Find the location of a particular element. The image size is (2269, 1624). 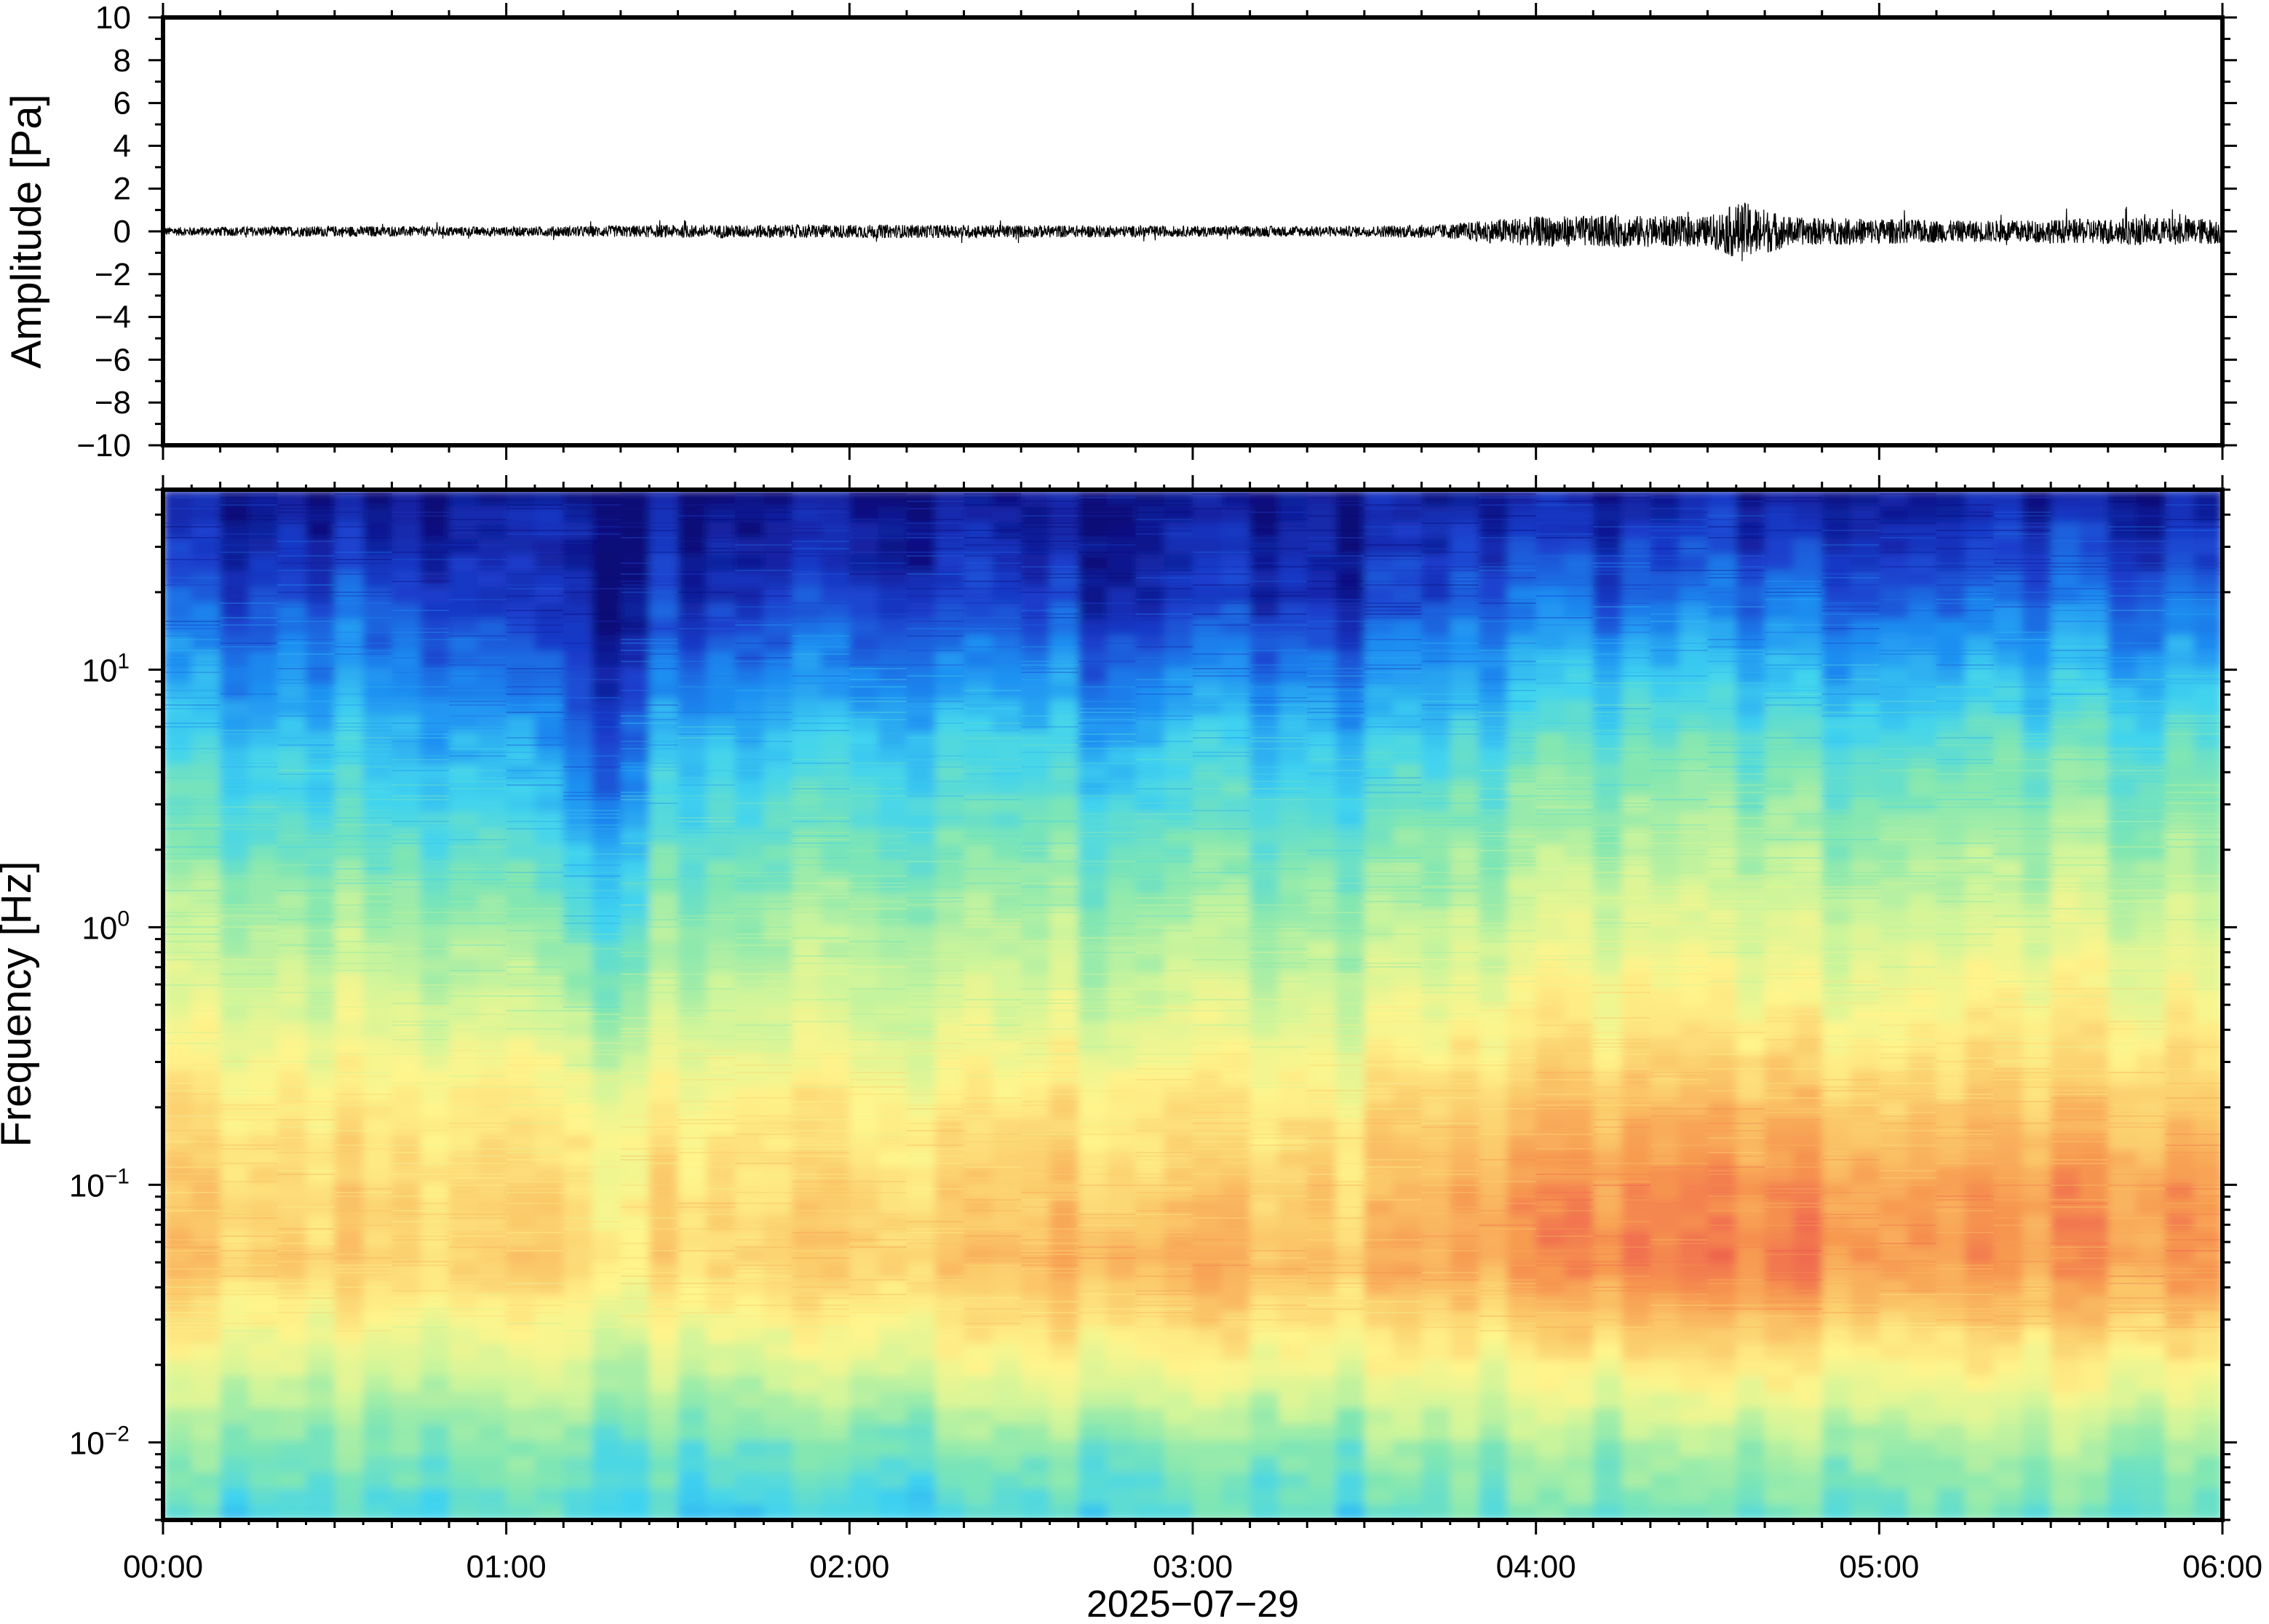

waveform-y-tick-label: 0 is located at coordinates (123, 232).